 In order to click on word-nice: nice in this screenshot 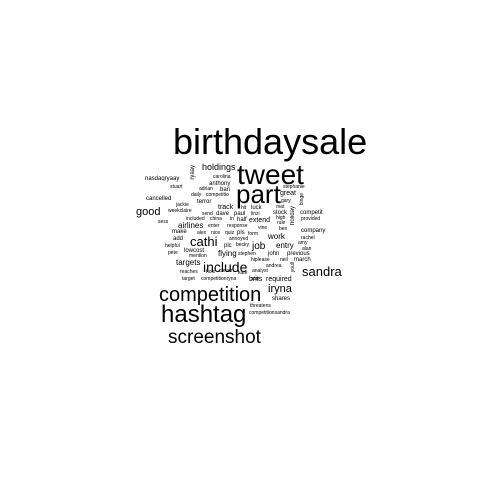, I will do `click(216, 233)`.